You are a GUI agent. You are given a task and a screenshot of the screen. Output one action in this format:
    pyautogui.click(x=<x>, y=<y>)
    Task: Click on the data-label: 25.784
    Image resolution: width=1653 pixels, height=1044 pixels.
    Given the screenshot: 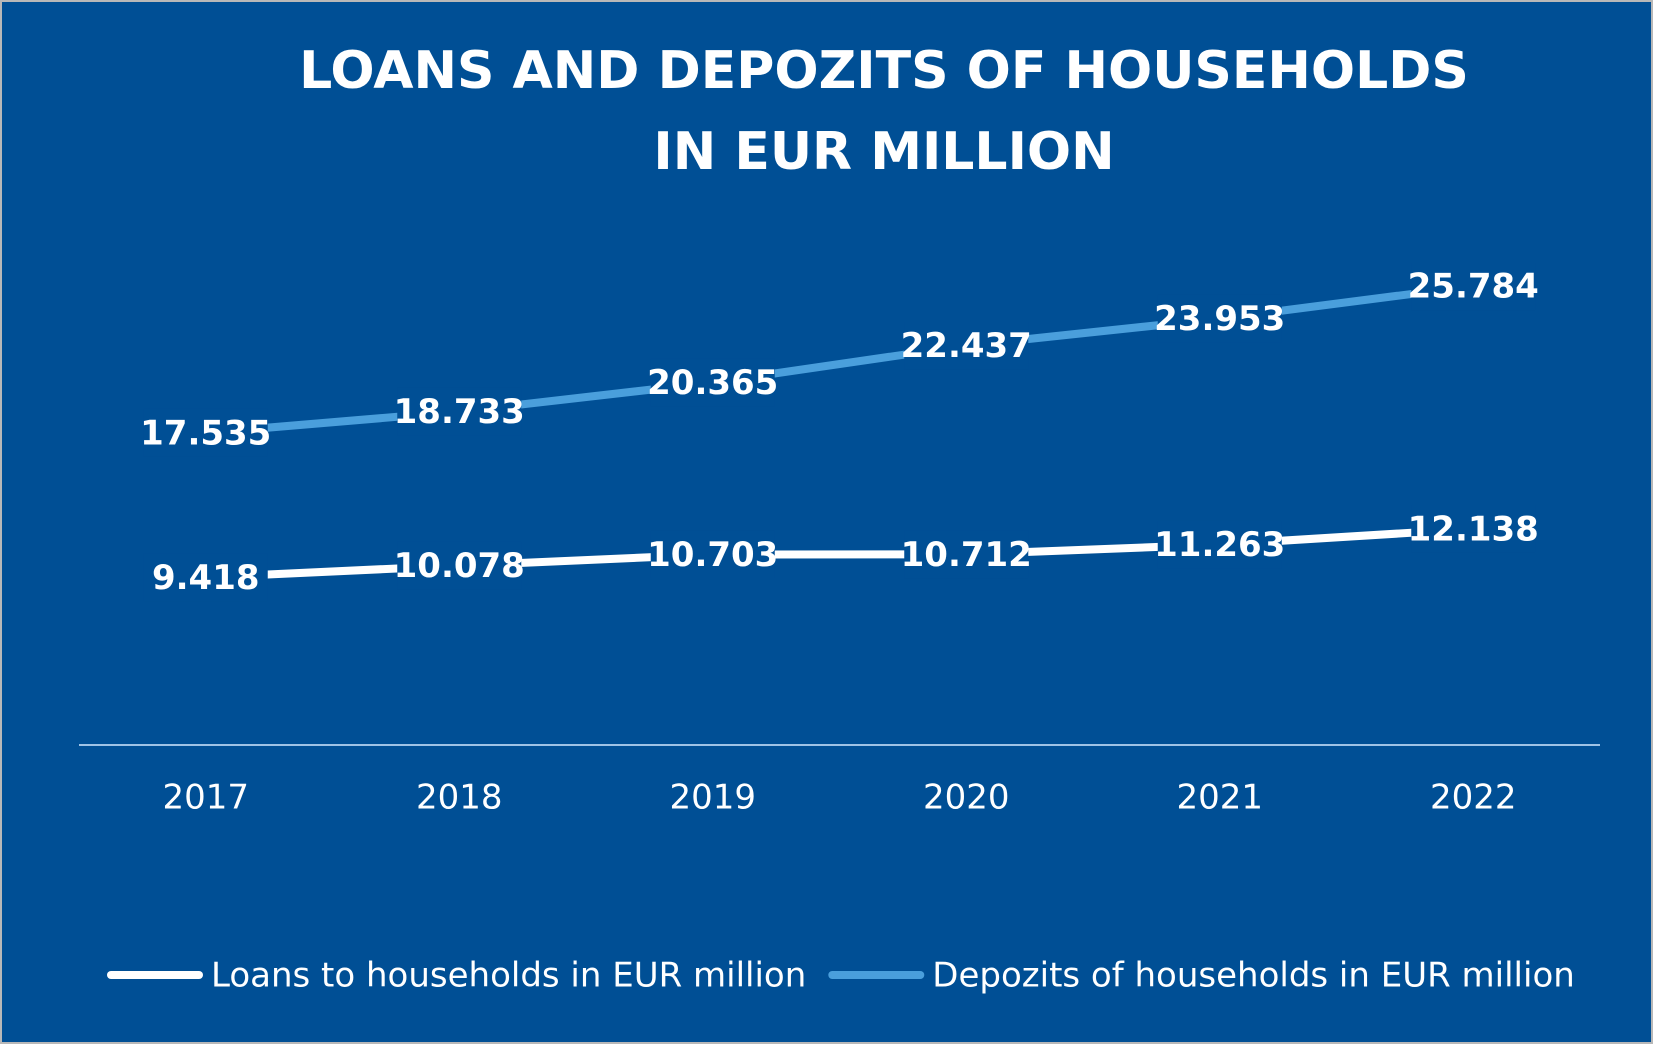 What is the action you would take?
    pyautogui.click(x=1473, y=287)
    